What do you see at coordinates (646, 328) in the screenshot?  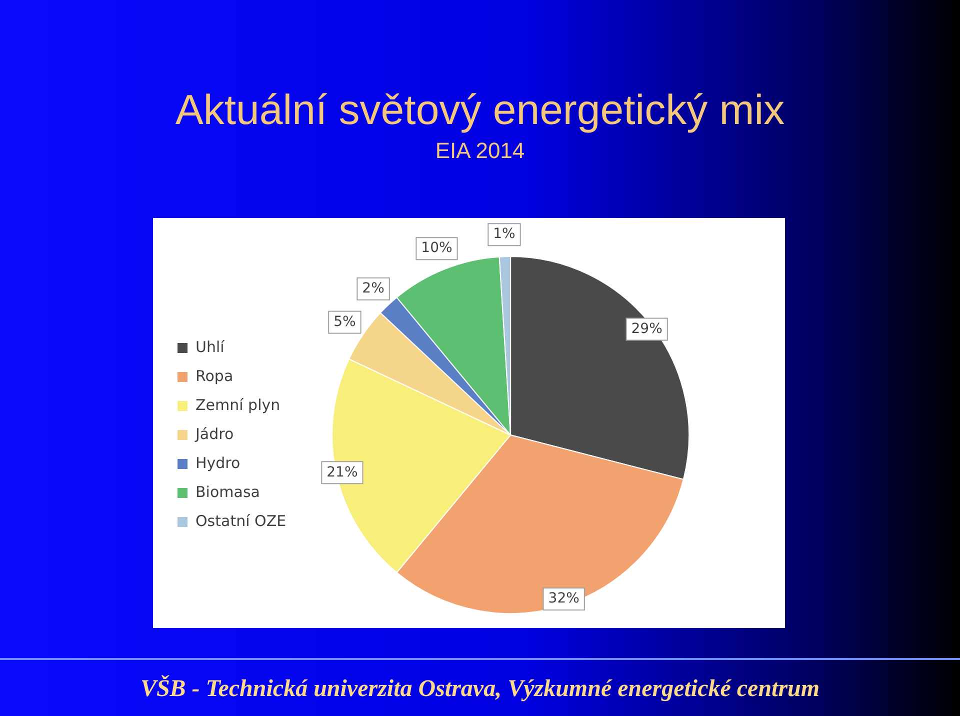 I see `data-label: 29%` at bounding box center [646, 328].